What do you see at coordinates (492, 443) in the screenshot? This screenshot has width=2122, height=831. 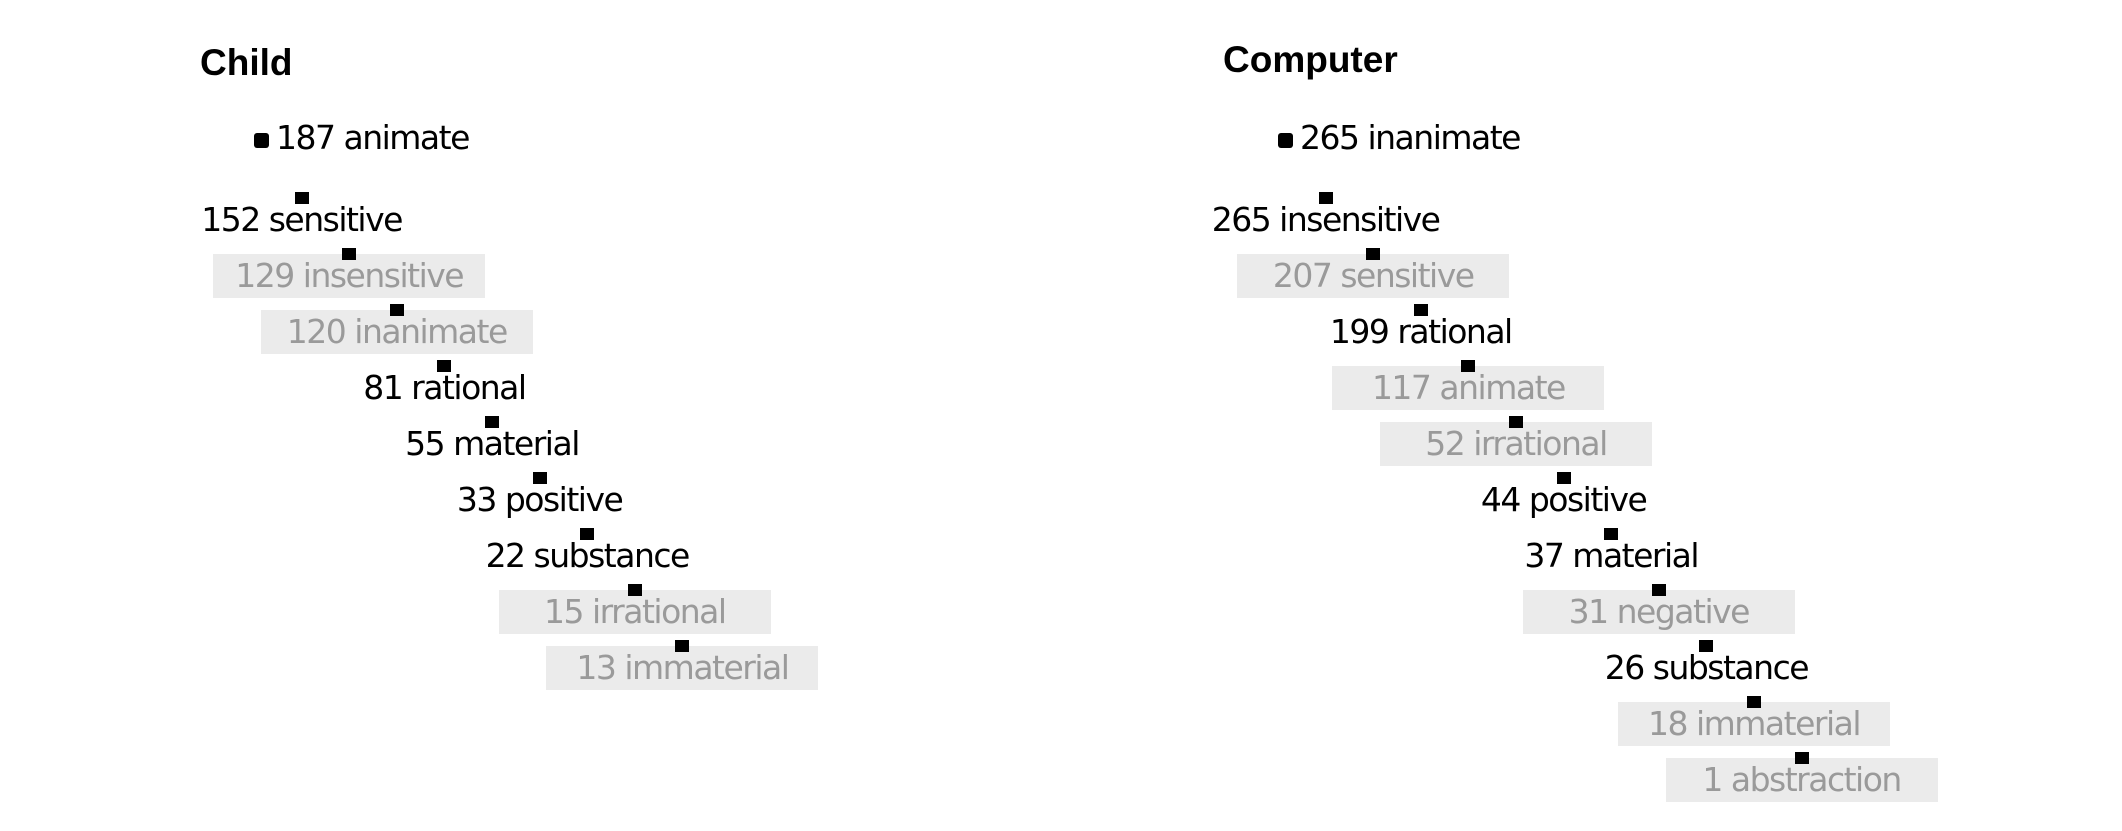 I see `child-node-label: 55 material` at bounding box center [492, 443].